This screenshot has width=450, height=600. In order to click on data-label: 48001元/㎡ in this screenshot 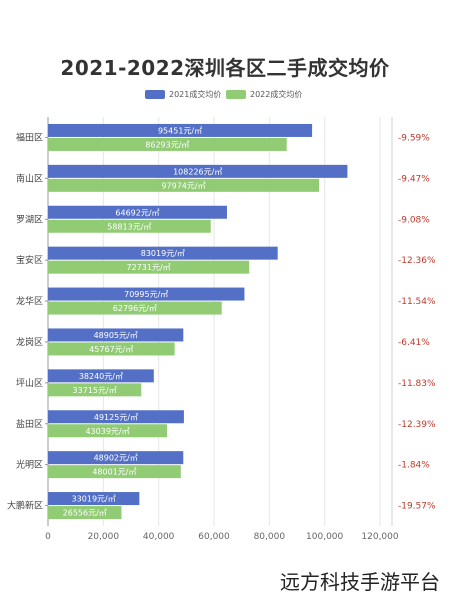, I will do `click(114, 472)`.